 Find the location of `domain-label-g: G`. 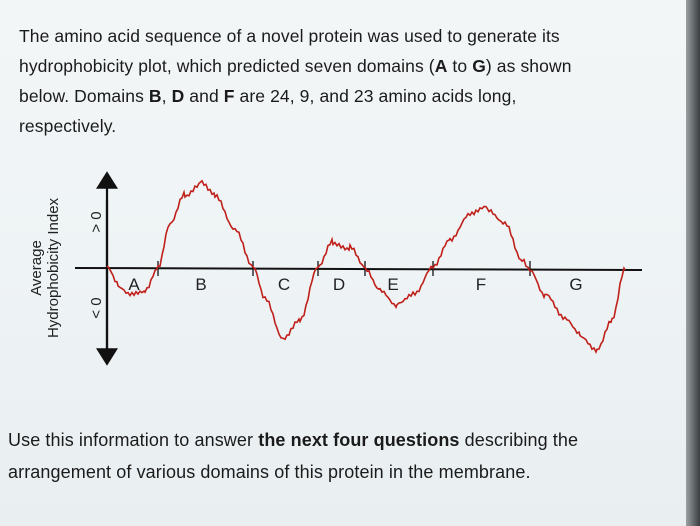

domain-label-g: G is located at coordinates (575, 284).